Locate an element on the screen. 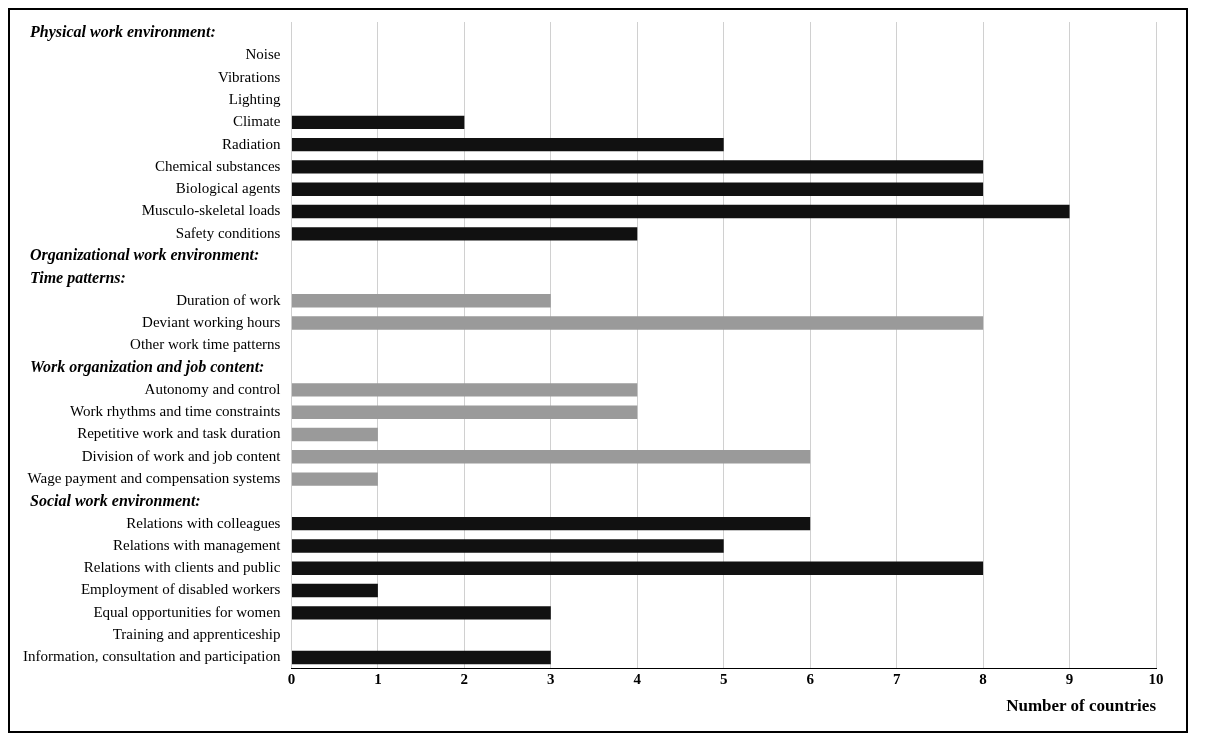 The height and width of the screenshot is (753, 1209). text: Physical work environment: is located at coordinates (122, 32).